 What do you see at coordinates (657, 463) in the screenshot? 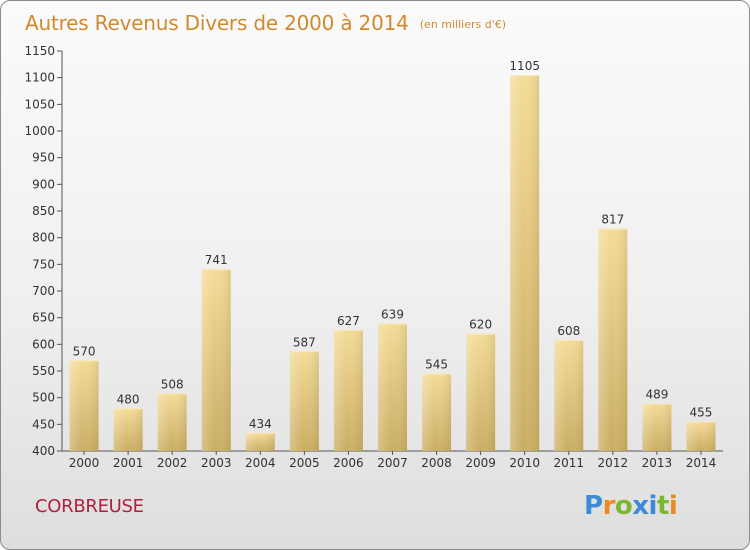
I see `x-tick-label: 2013` at bounding box center [657, 463].